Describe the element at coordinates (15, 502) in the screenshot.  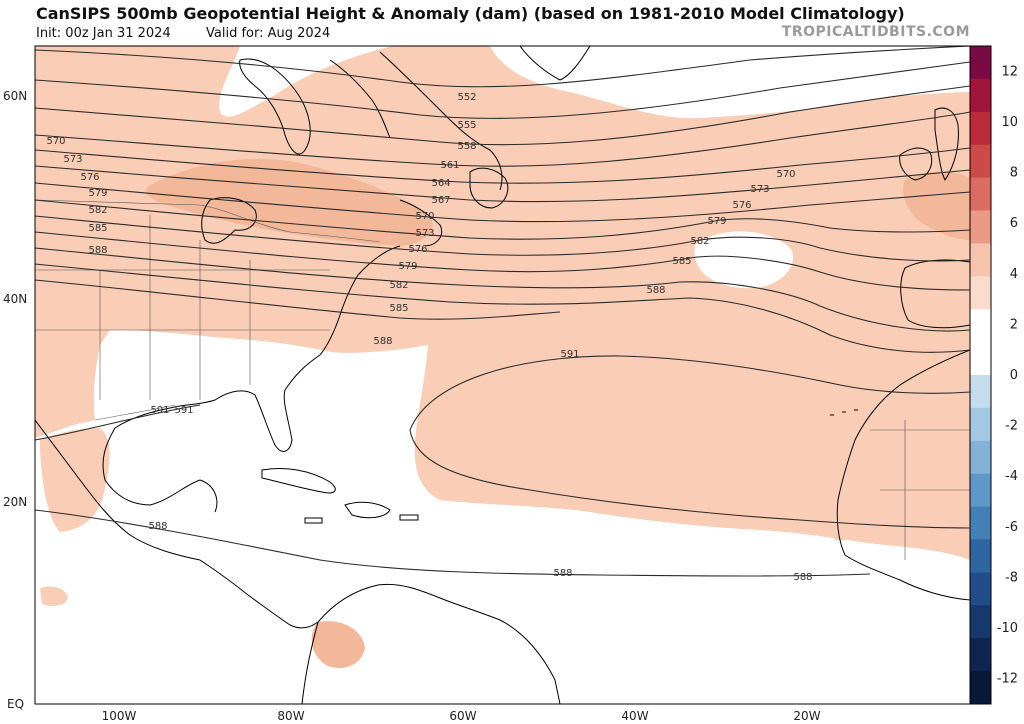
I see `lat-label: 20N` at that location.